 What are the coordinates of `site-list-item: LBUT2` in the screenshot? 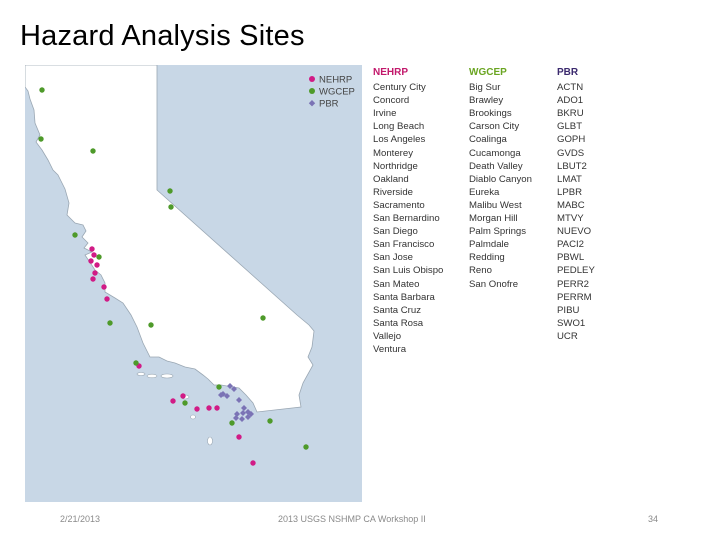 It's located at (572, 166).